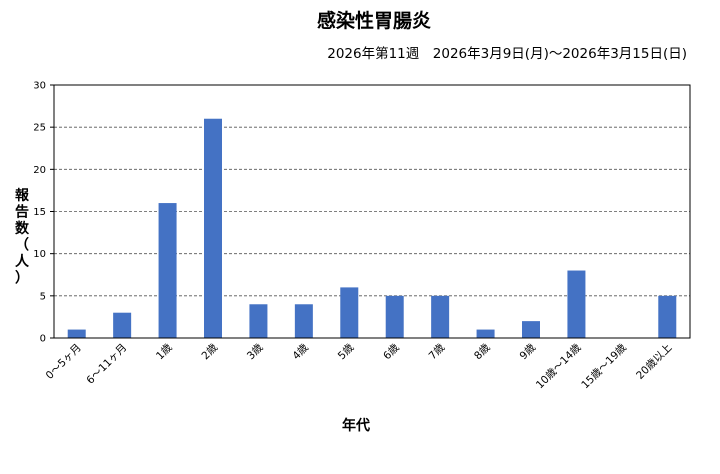  What do you see at coordinates (106, 364) in the screenshot?
I see `x-tick-label: 6～11ヶ月` at bounding box center [106, 364].